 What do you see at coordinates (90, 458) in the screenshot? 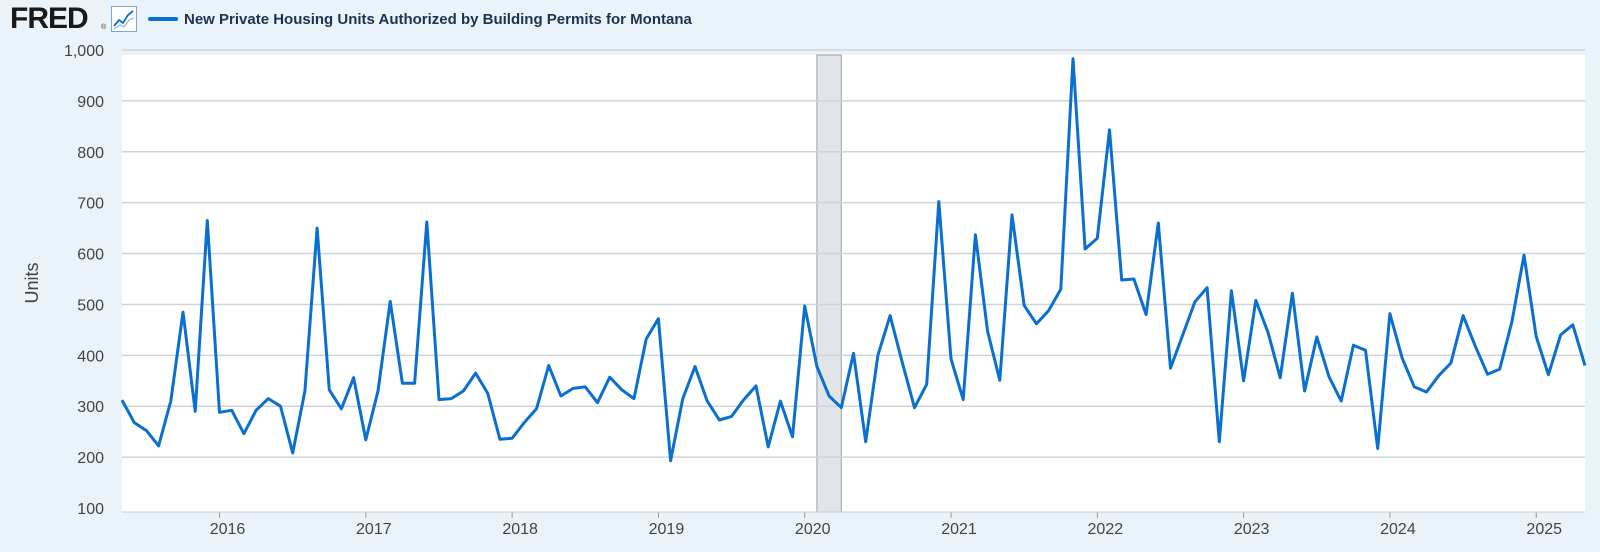
I see `y-tick-label: 200` at bounding box center [90, 458].